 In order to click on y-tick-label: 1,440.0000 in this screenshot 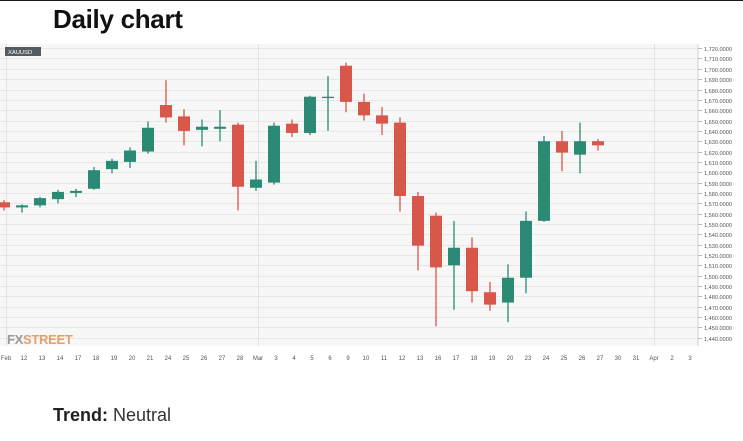, I will do `click(718, 340)`.